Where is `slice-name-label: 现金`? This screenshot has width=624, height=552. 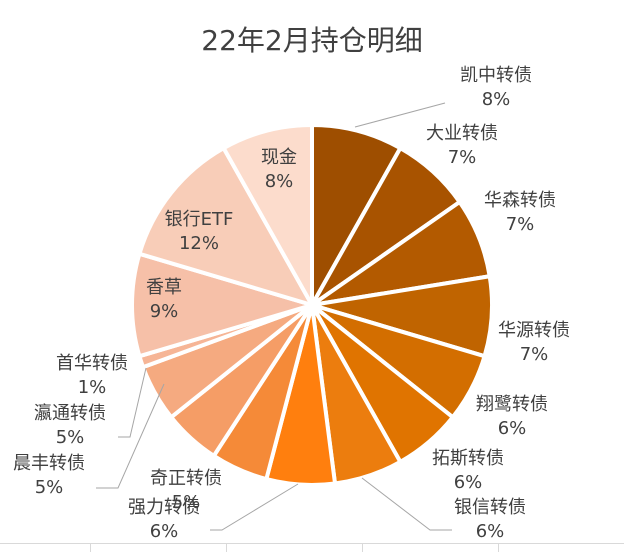 slice-name-label: 现金 is located at coordinates (279, 157).